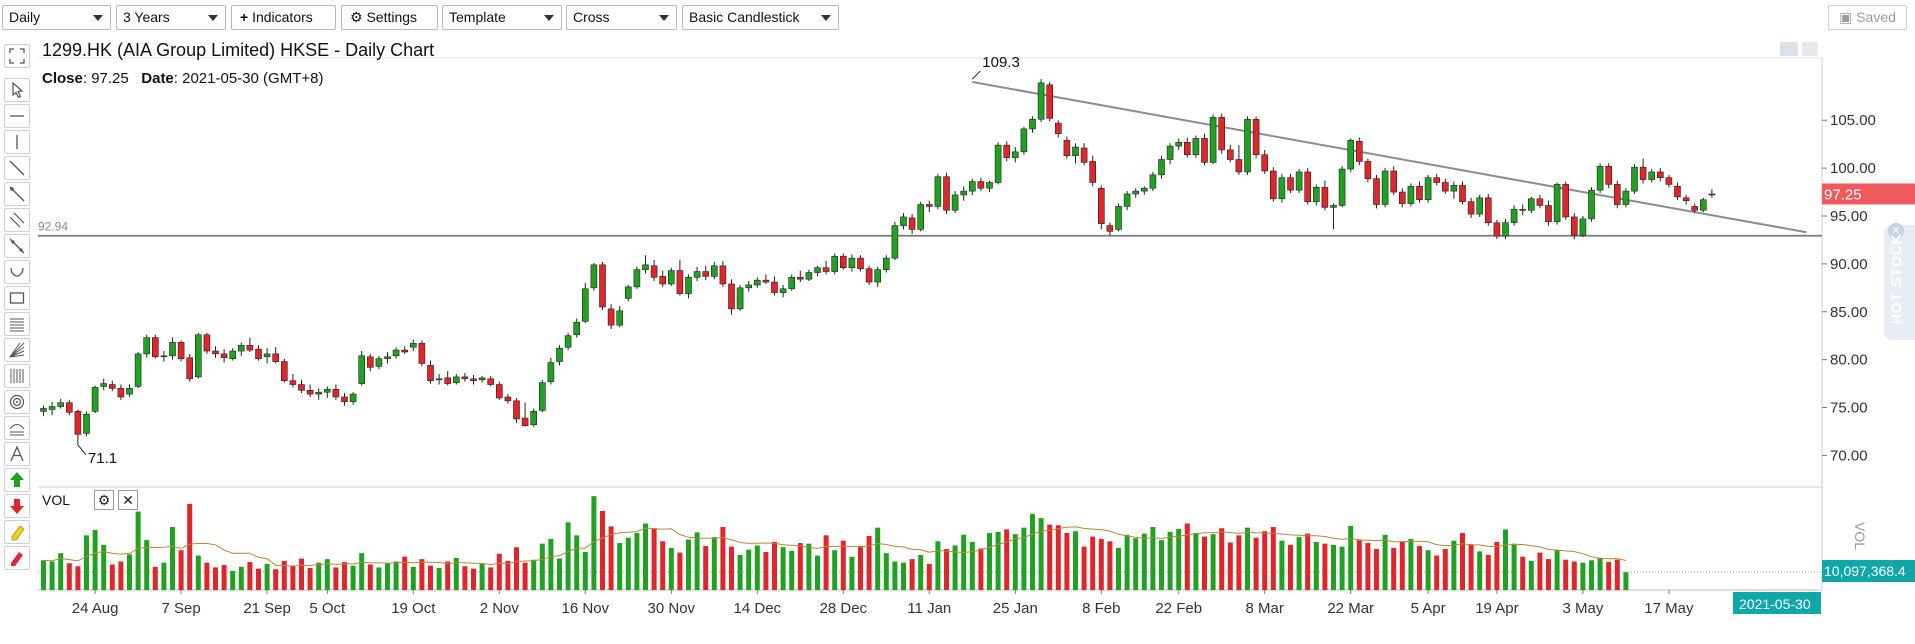 Image resolution: width=1915 pixels, height=644 pixels. What do you see at coordinates (17, 90) in the screenshot?
I see `tool-cursor` at bounding box center [17, 90].